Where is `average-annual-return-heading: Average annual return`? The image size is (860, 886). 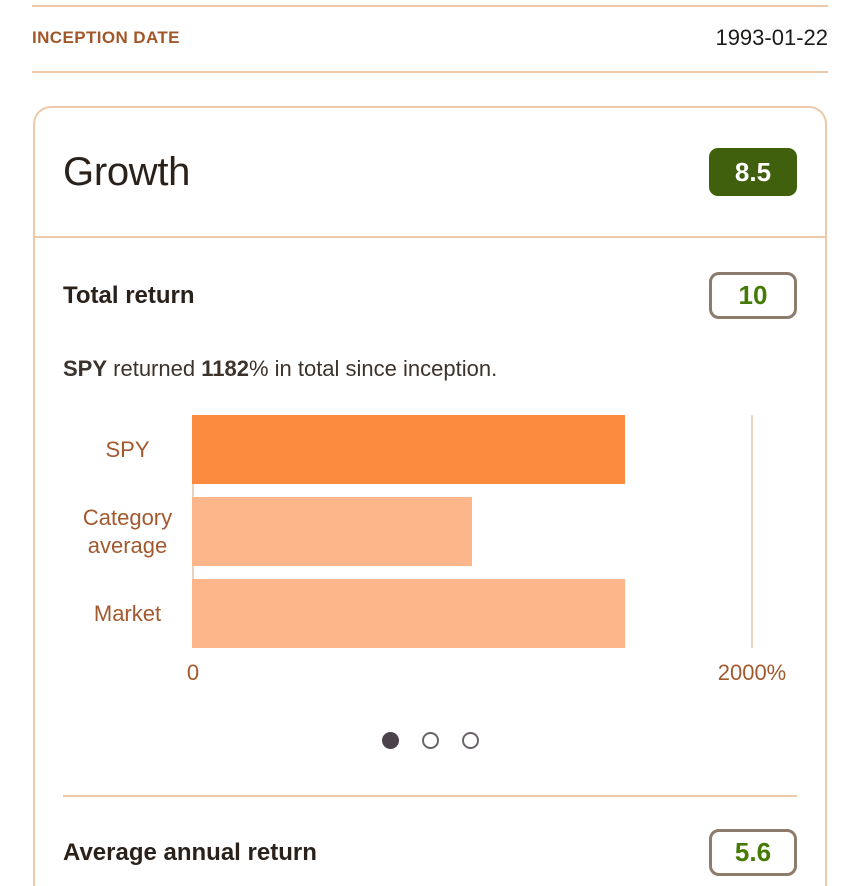 average-annual-return-heading: Average annual return is located at coordinates (190, 852).